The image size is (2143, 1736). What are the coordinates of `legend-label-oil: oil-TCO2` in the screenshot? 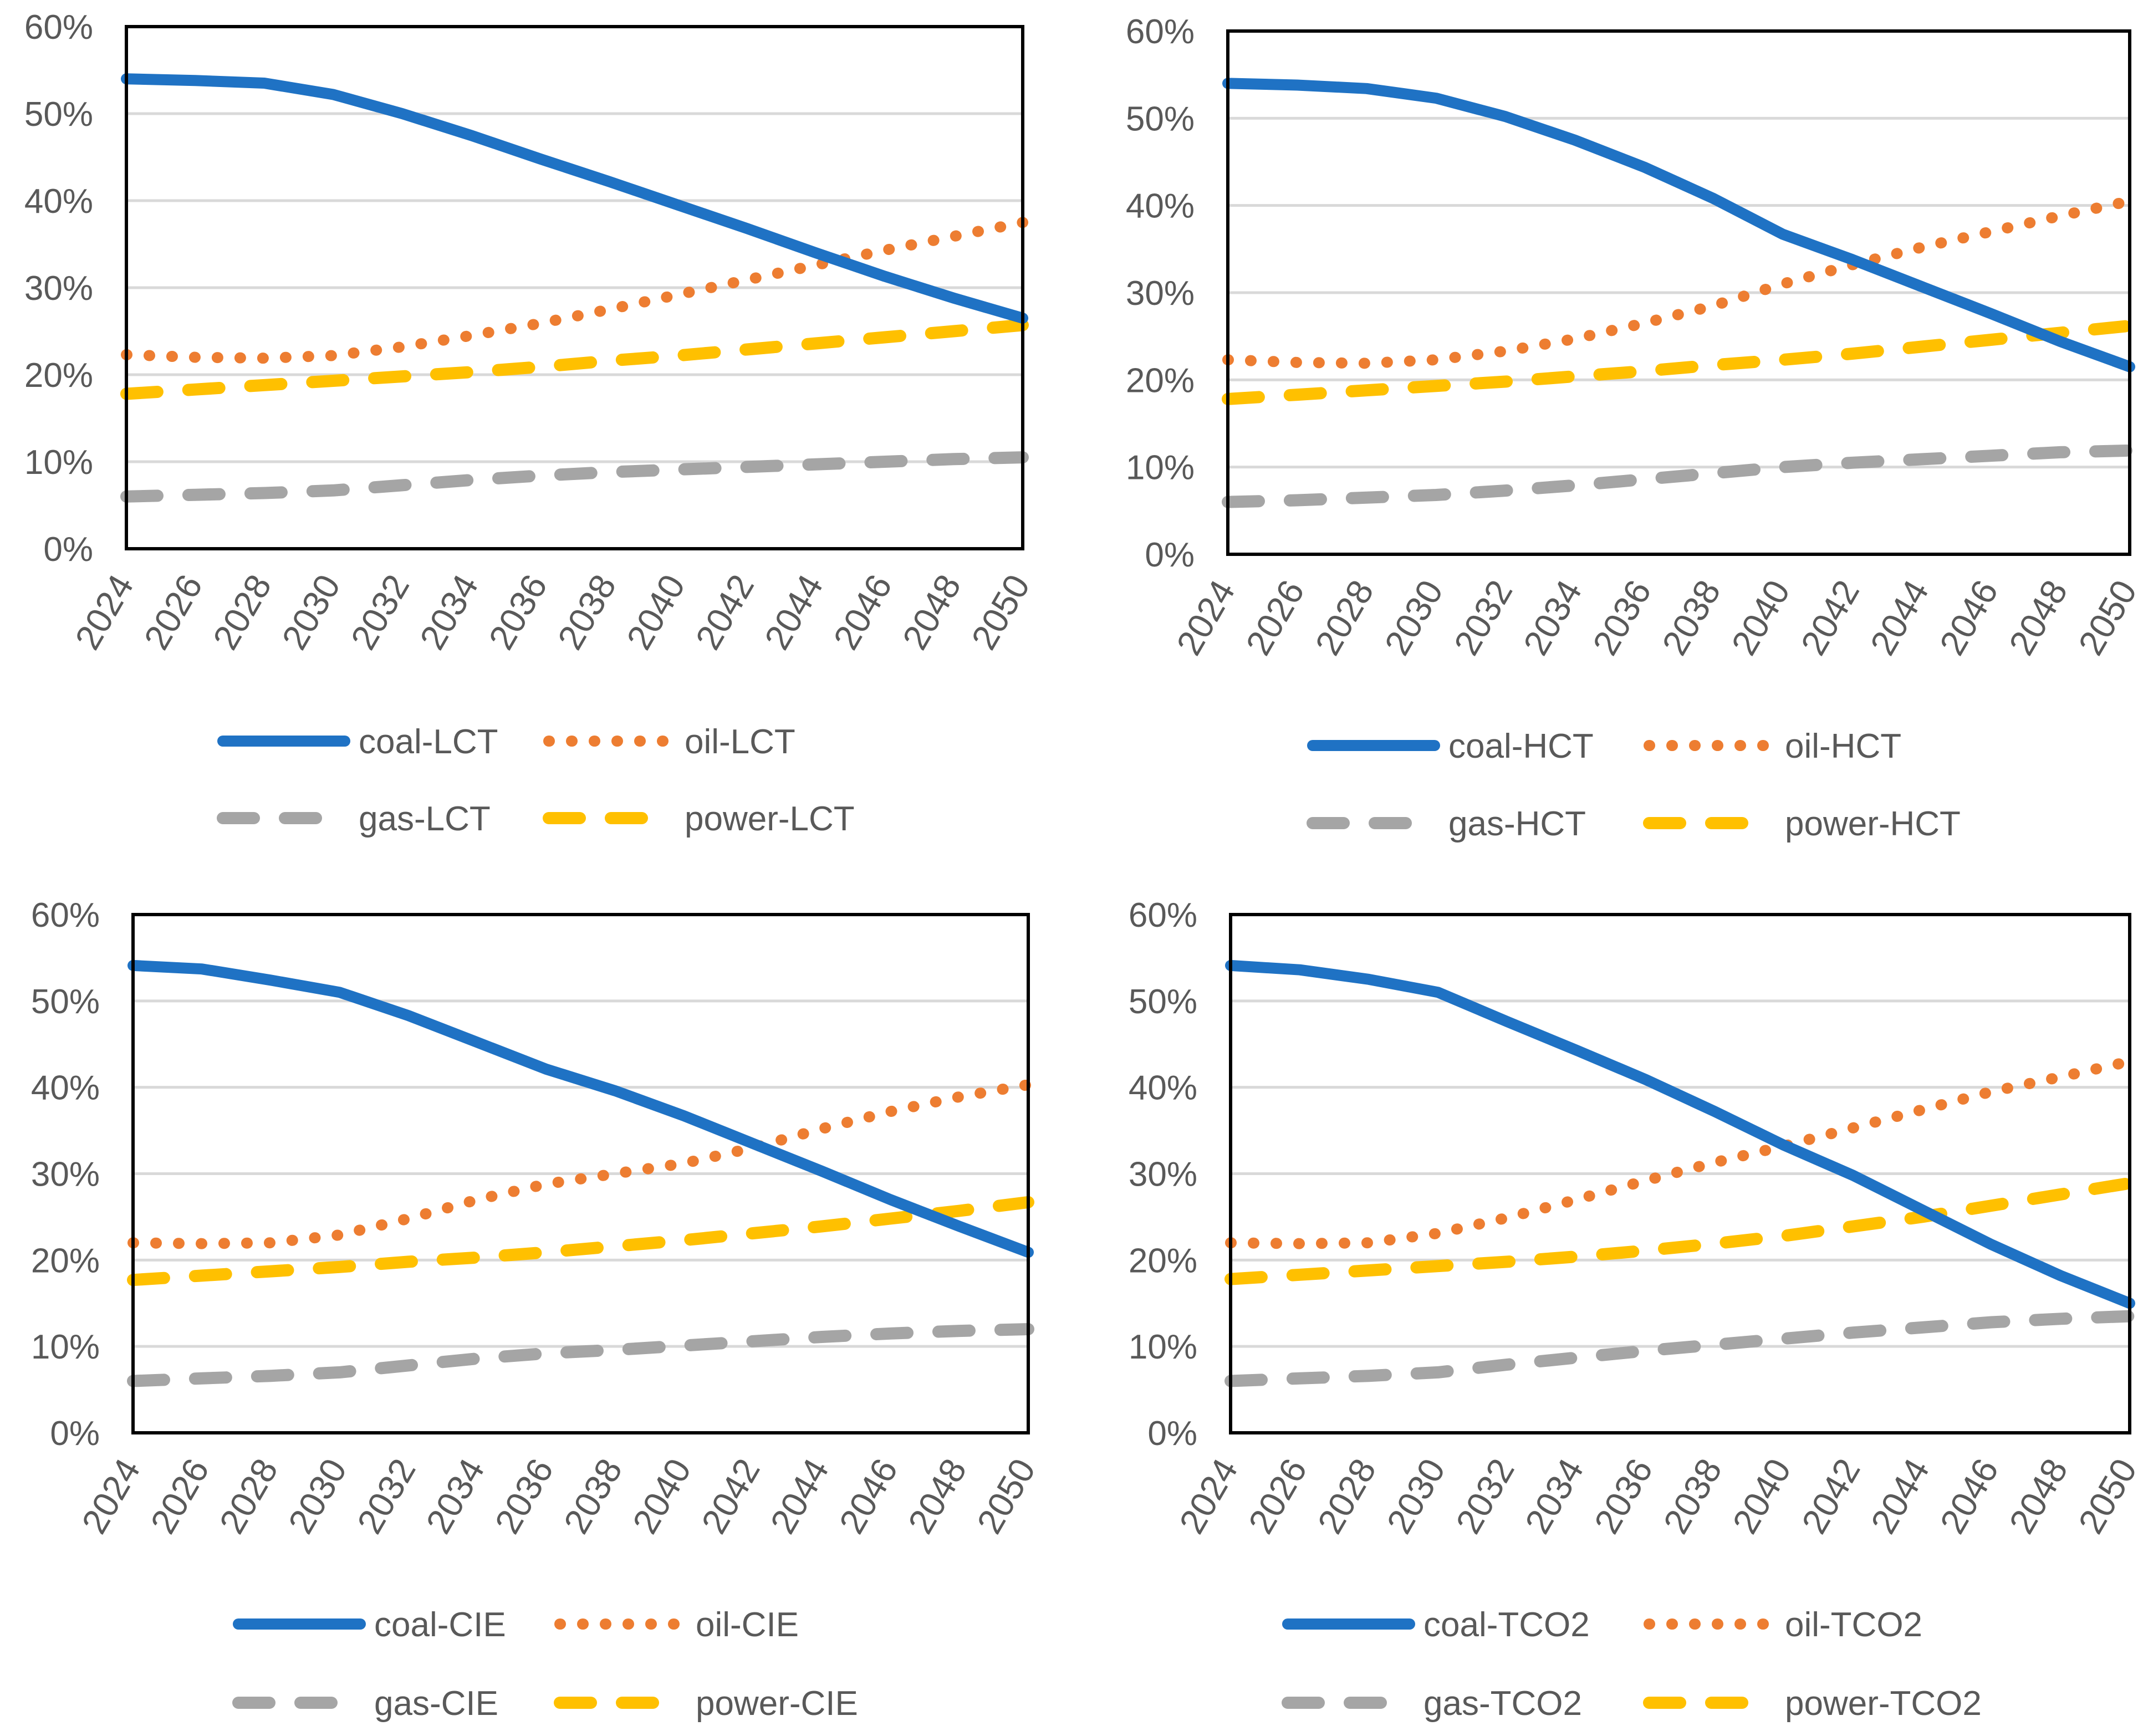 It's located at (1854, 1625).